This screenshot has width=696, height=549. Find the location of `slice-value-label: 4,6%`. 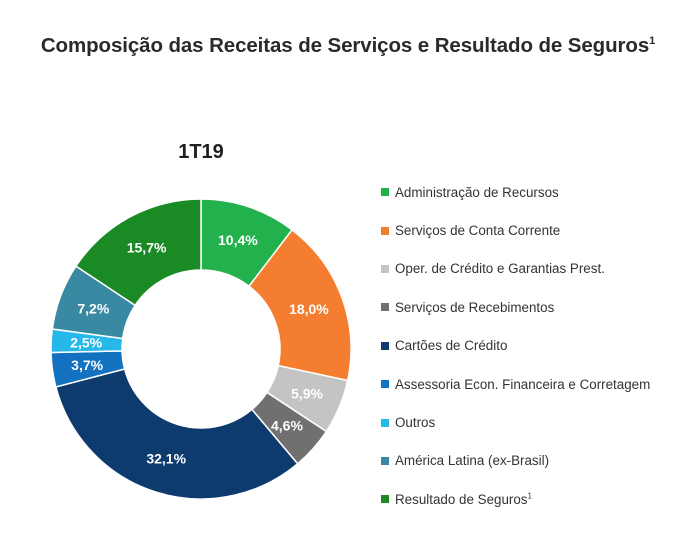

slice-value-label: 4,6% is located at coordinates (287, 425).